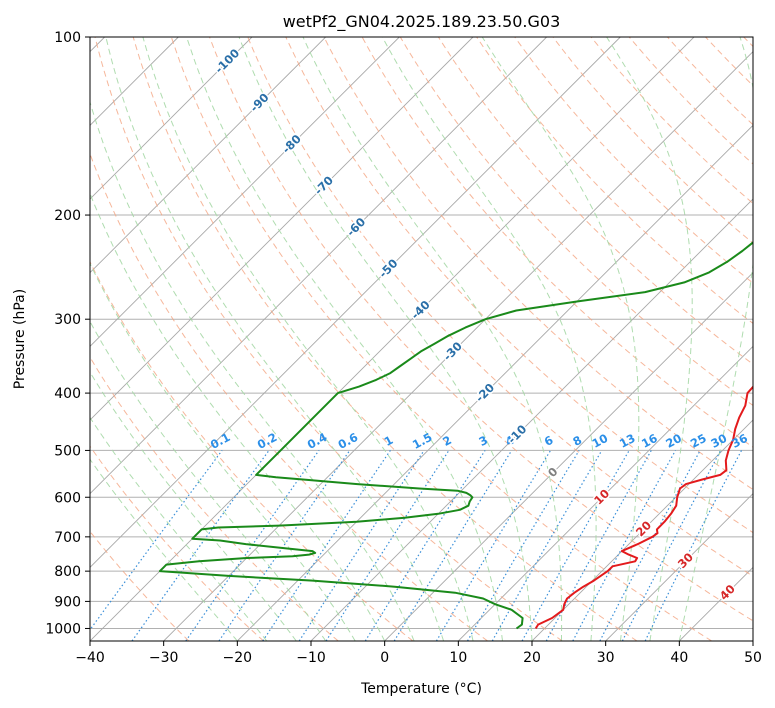  What do you see at coordinates (67, 394) in the screenshot?
I see `y-tick-label: 400` at bounding box center [67, 394].